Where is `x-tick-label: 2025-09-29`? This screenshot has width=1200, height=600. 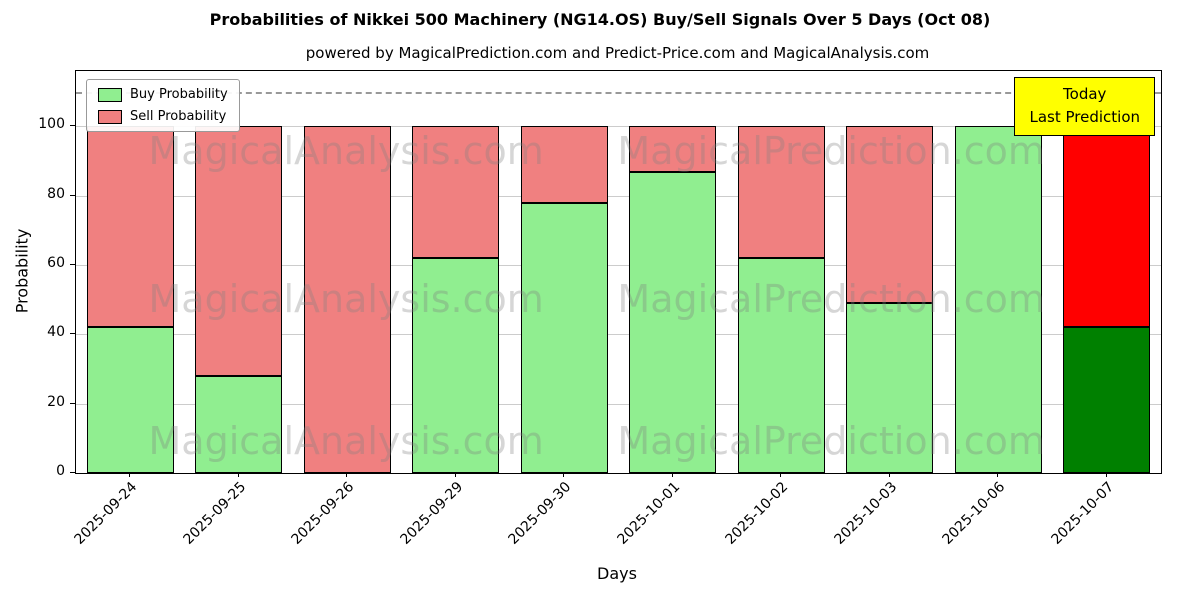
x-tick-label: 2025-09-29 is located at coordinates (432, 513).